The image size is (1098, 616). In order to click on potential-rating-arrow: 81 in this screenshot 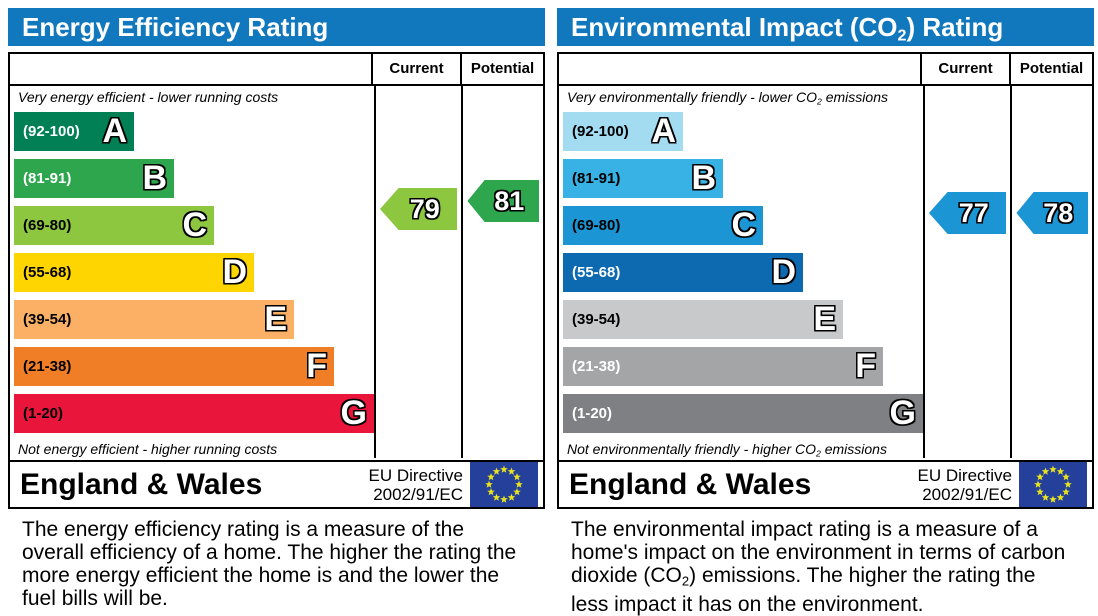, I will do `click(503, 201)`.